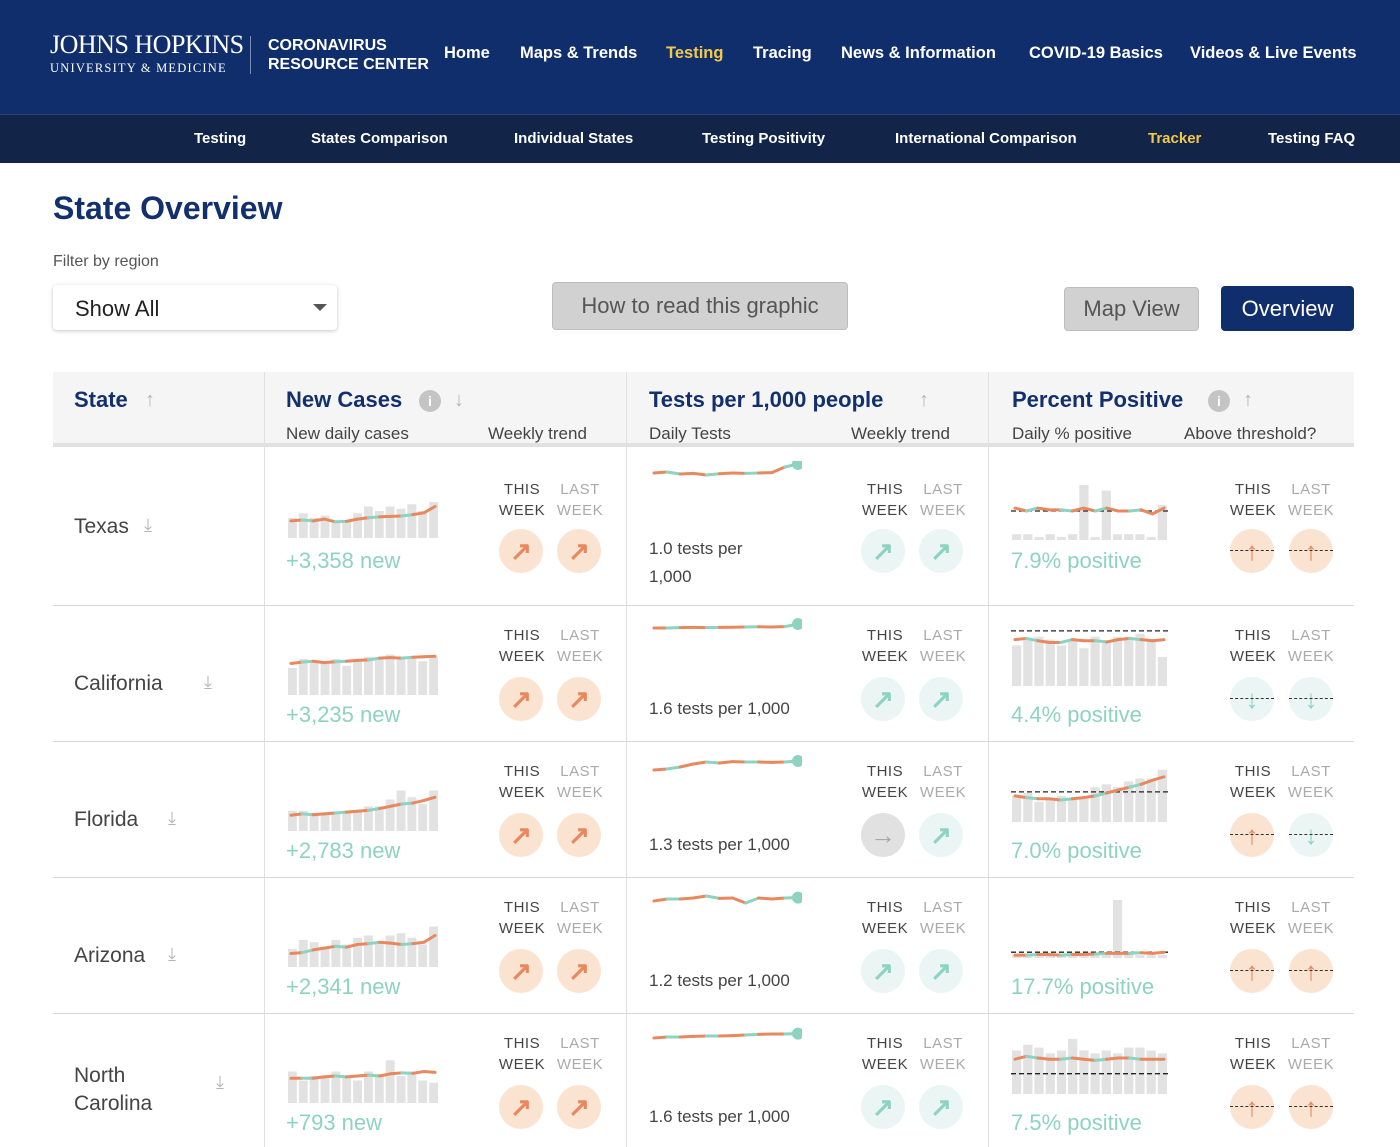 This screenshot has width=1400, height=1147. I want to click on table-header, so click(703, 409).